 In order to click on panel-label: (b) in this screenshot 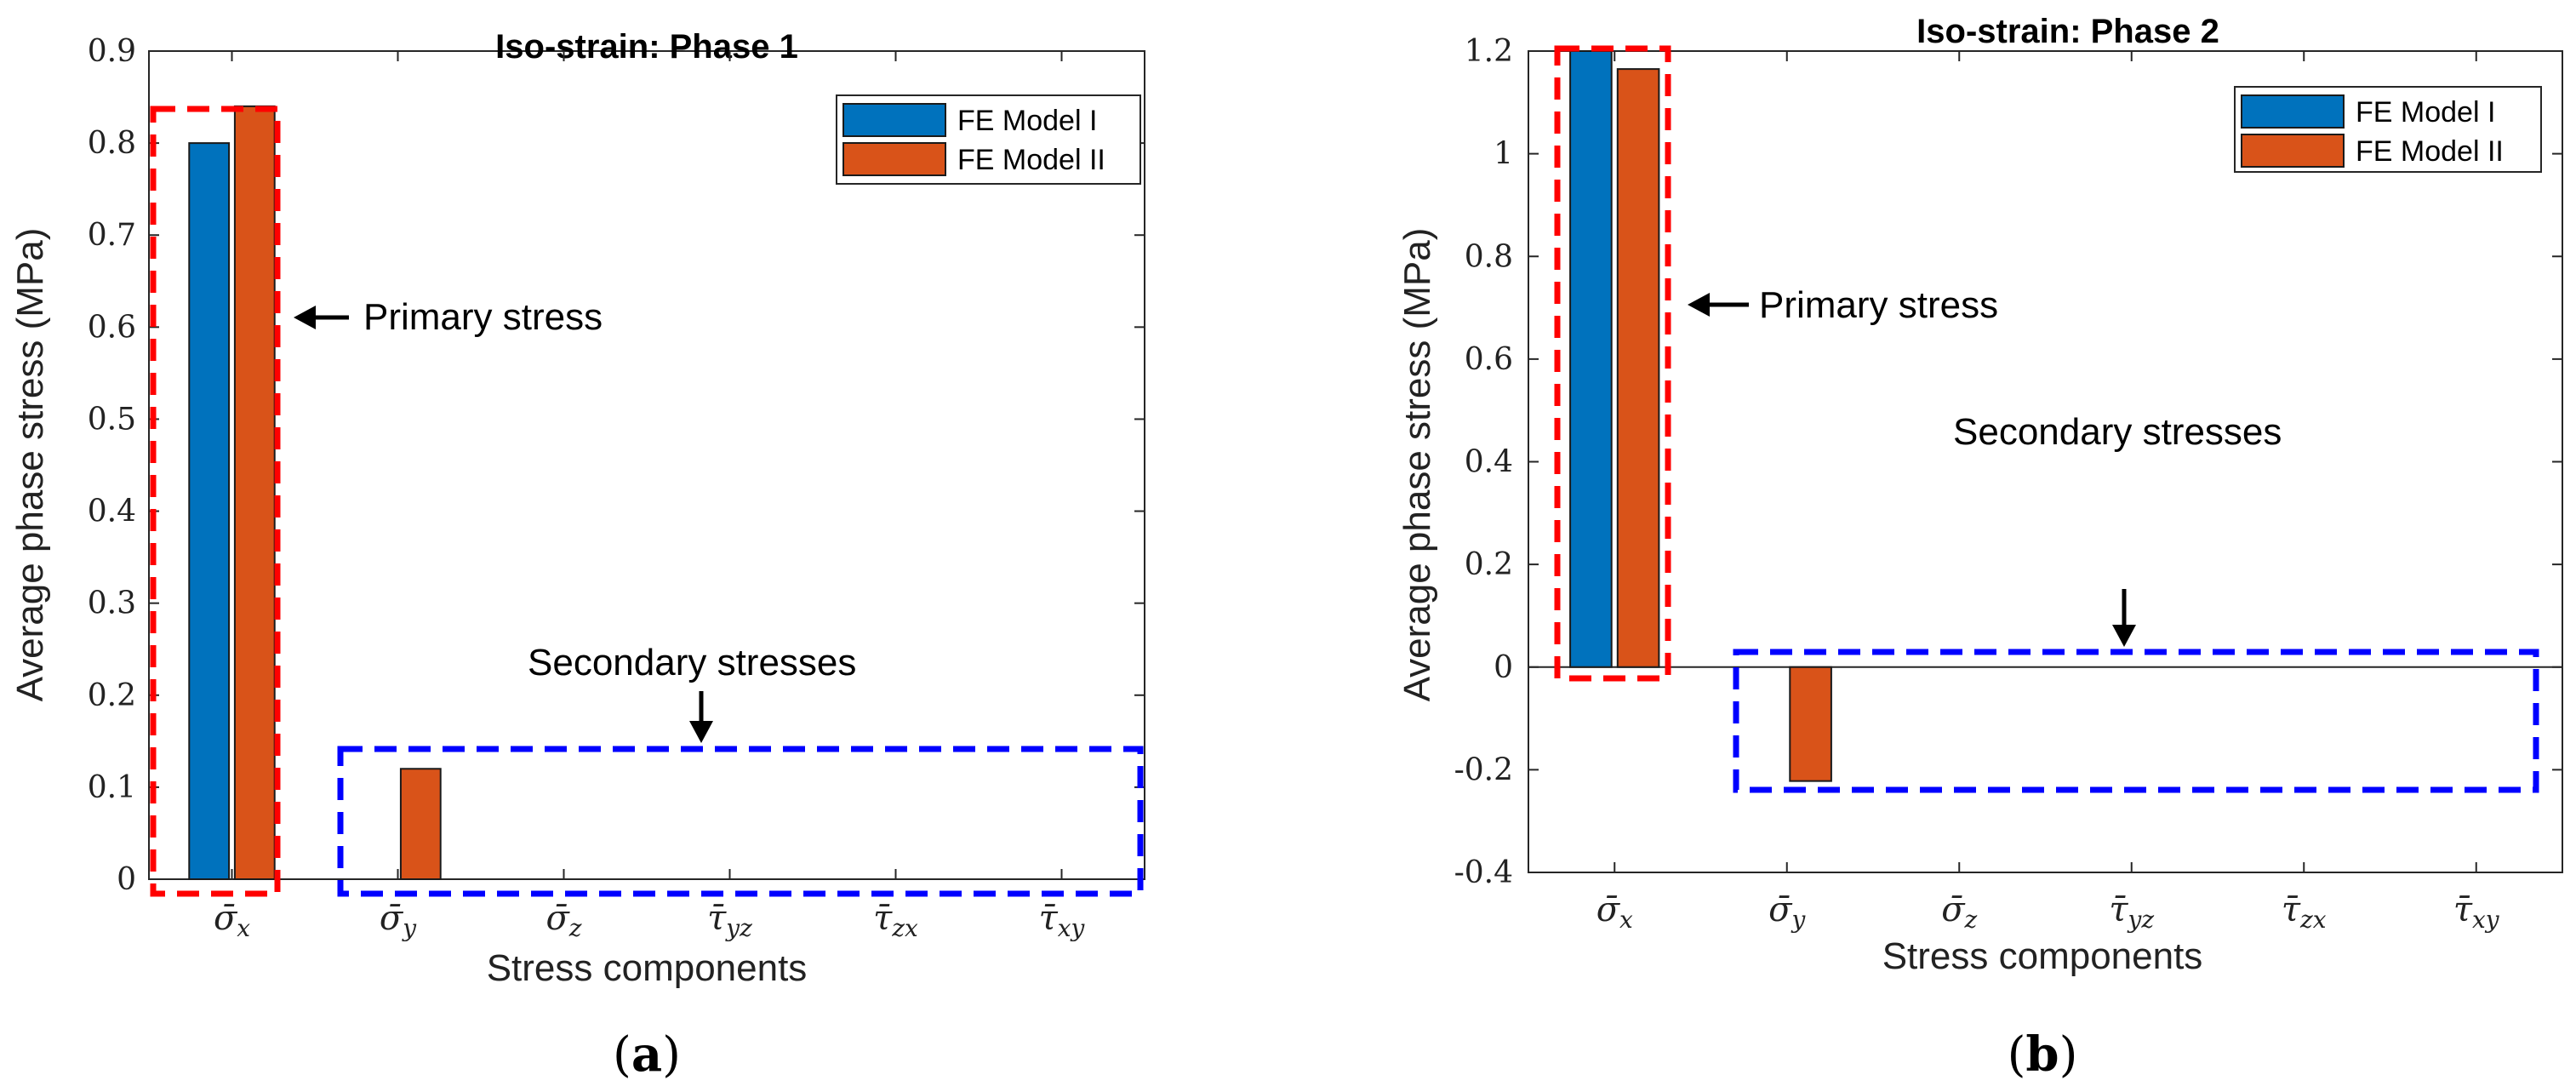, I will do `click(2043, 1054)`.